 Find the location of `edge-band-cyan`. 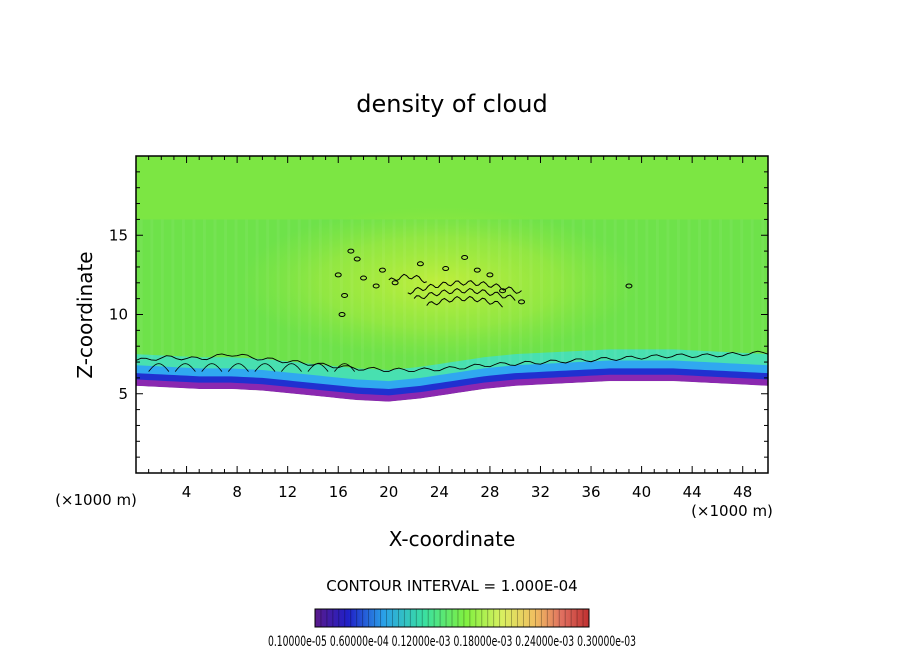

edge-band-cyan is located at coordinates (452, 375).